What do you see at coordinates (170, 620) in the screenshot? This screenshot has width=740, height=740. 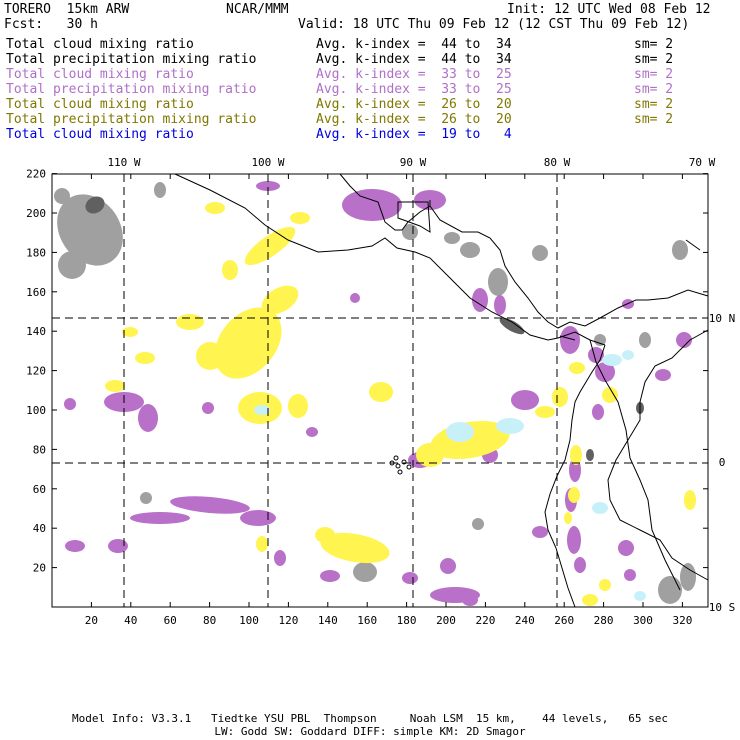 I see `x-tick-label: 60` at bounding box center [170, 620].